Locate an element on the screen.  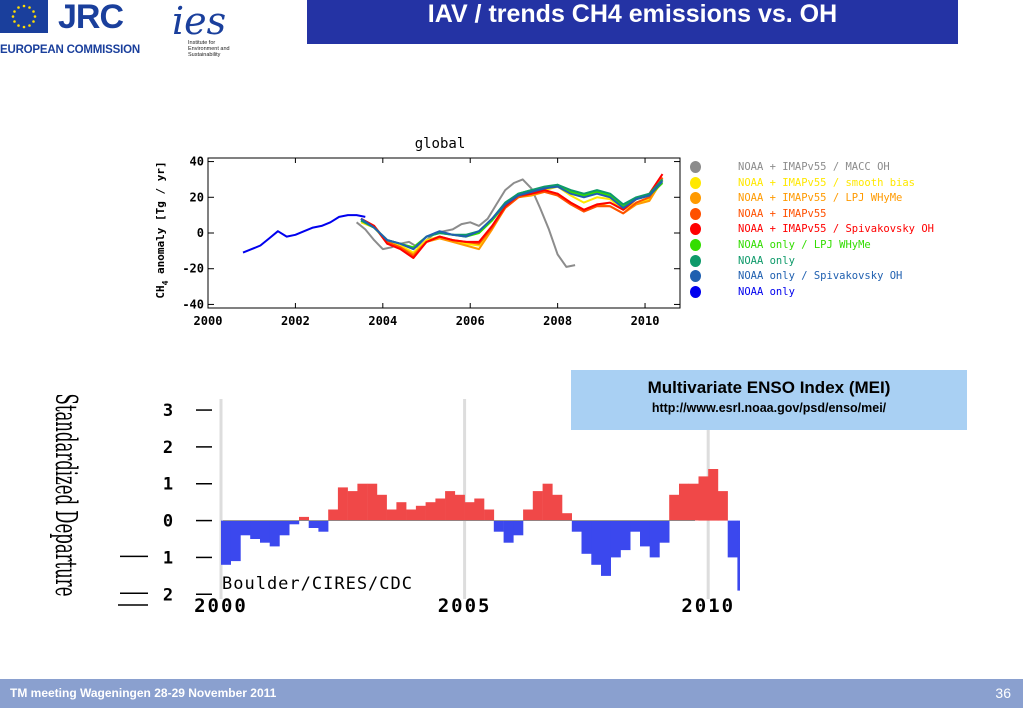
eu-flag-logo is located at coordinates (24, 16).